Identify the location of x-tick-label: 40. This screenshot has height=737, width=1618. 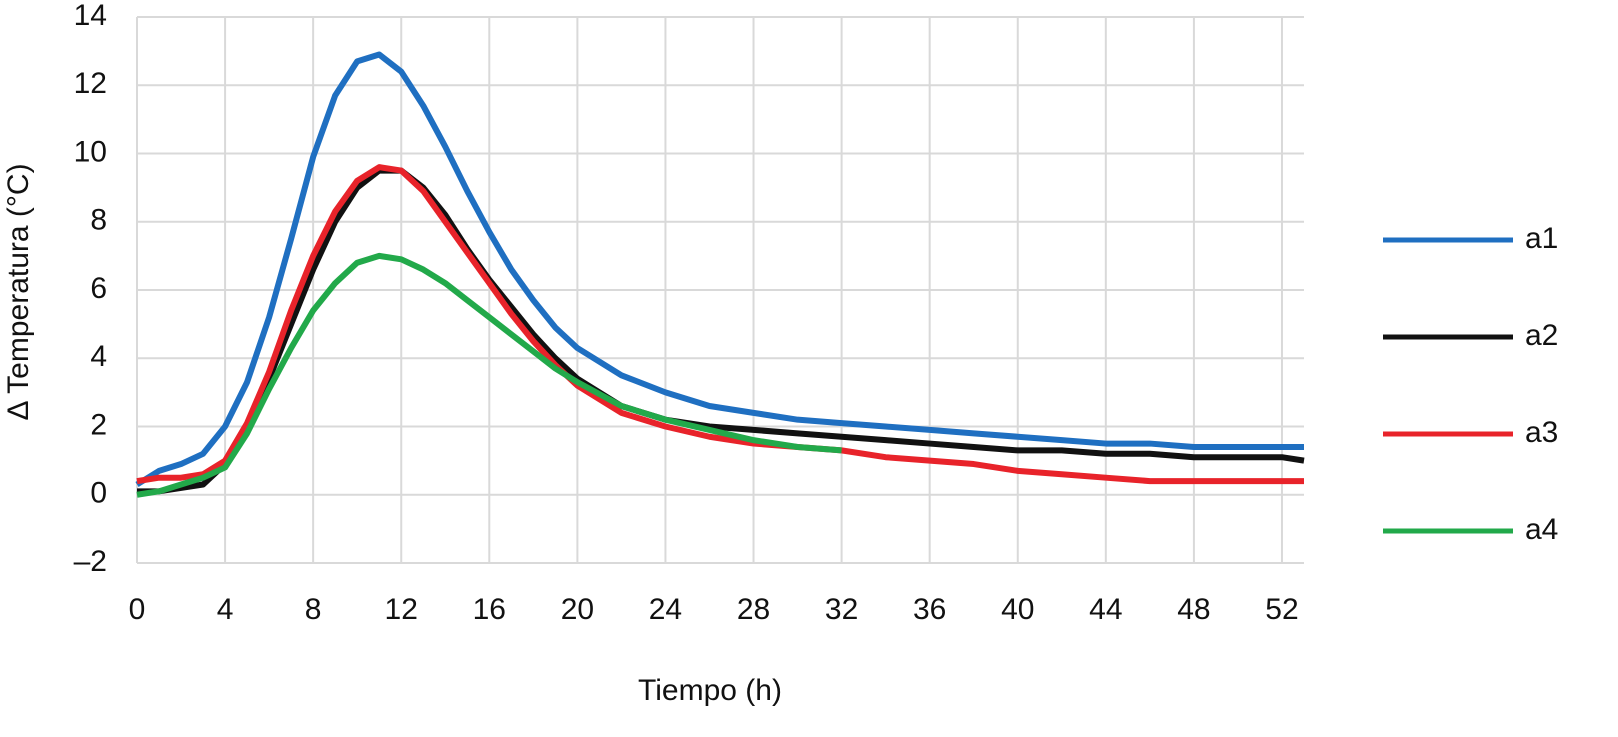
(1017, 609).